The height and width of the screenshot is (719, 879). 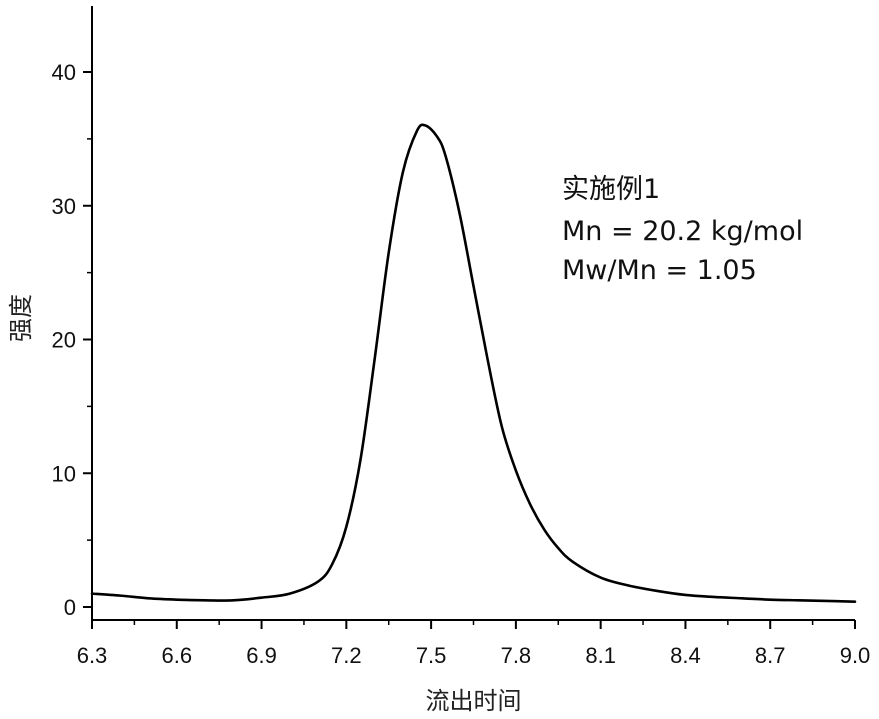 I want to click on annotation-mn: Mn = 20.2 kg/mol, so click(x=682, y=231).